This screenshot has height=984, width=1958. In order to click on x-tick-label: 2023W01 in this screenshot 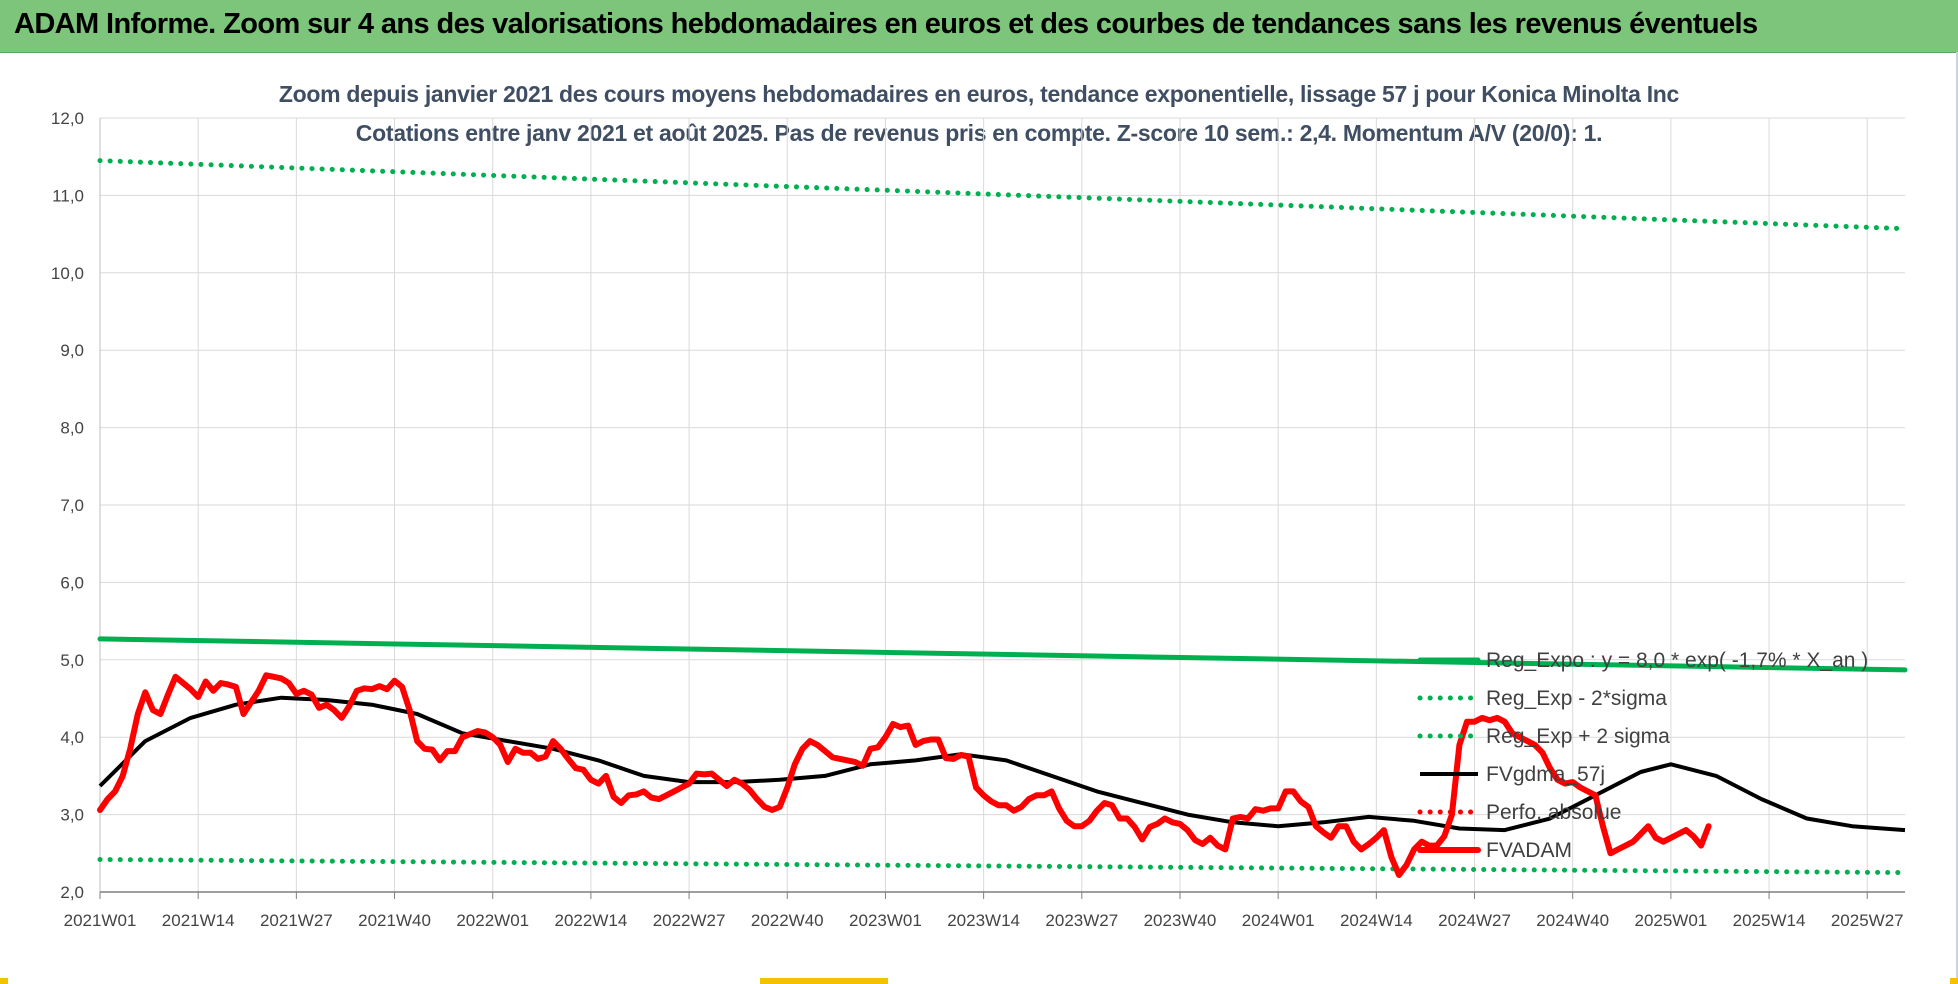, I will do `click(885, 920)`.